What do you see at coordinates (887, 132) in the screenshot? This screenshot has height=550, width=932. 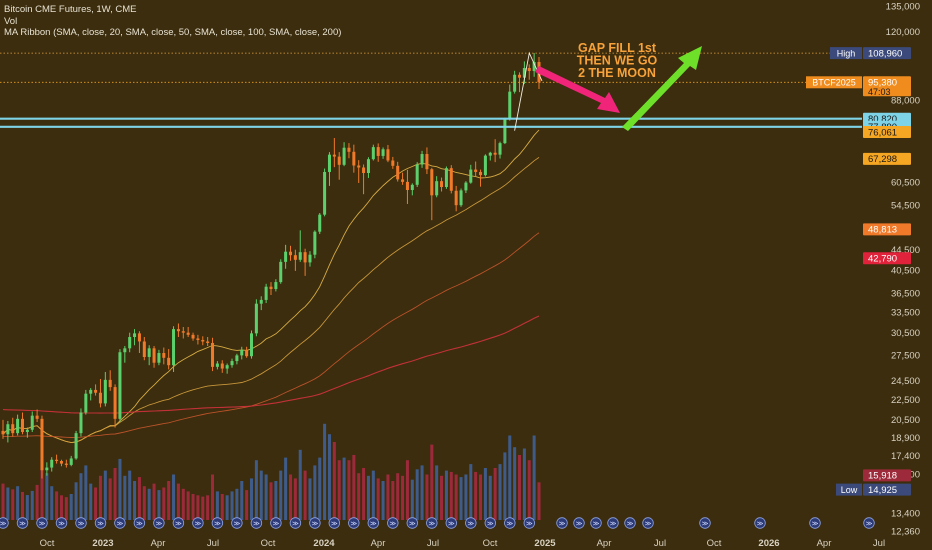 I see `price-tag-bg` at bounding box center [887, 132].